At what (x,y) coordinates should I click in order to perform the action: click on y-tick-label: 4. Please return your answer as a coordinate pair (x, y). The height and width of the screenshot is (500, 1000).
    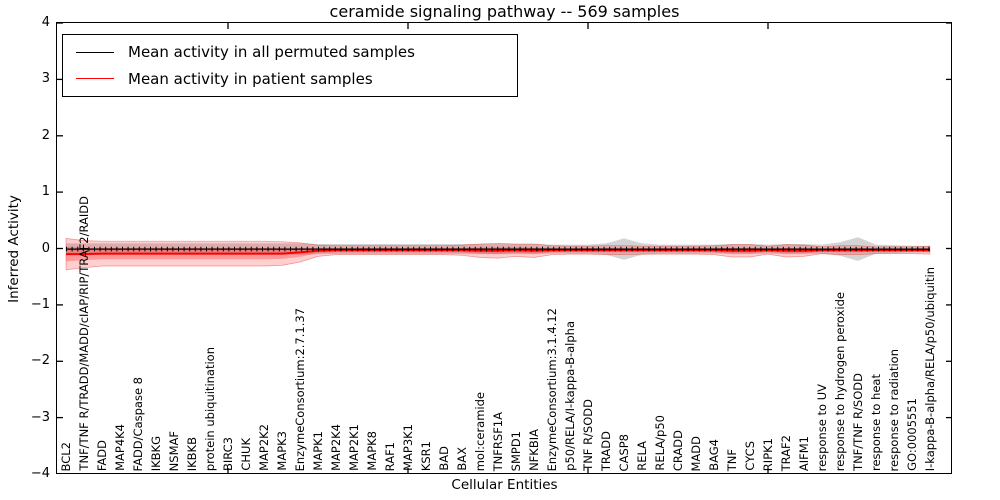
    Looking at the image, I should click on (45, 22).